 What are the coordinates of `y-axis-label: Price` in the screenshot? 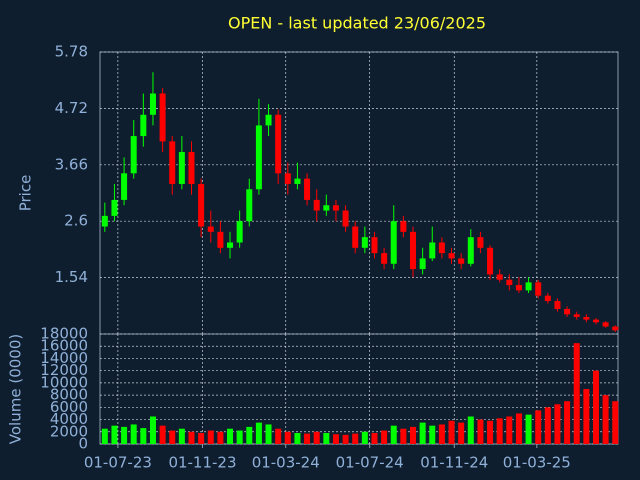 It's located at (26, 193).